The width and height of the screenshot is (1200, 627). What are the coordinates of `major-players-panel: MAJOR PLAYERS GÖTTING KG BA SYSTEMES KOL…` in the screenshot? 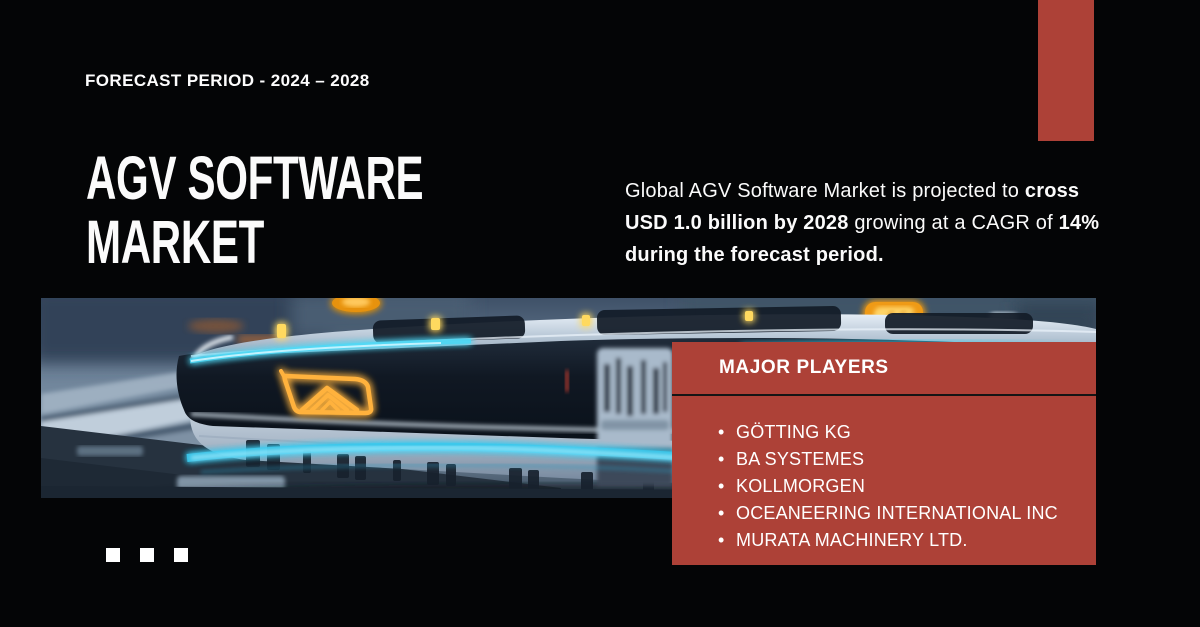 It's located at (884, 453).